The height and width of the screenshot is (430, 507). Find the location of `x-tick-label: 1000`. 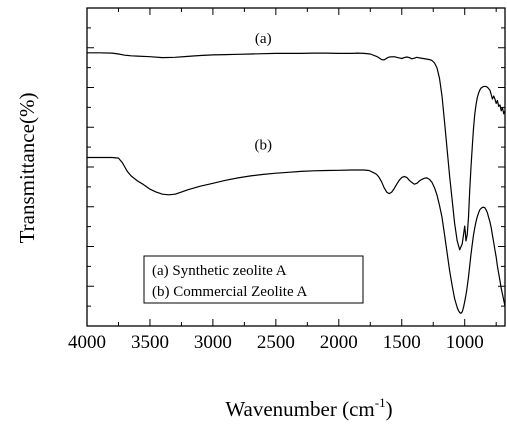

x-tick-label: 1000 is located at coordinates (465, 342).